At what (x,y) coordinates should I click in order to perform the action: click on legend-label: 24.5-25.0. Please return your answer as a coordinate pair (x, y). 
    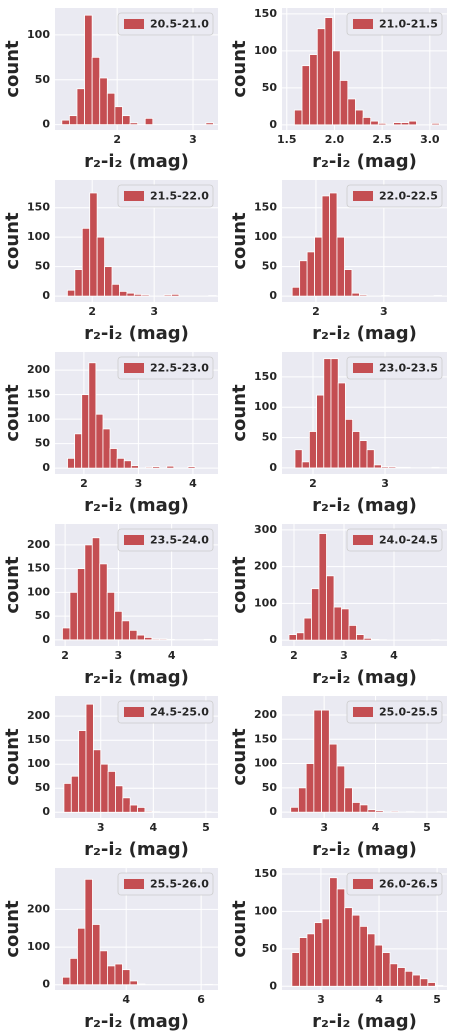
    Looking at the image, I should click on (179, 712).